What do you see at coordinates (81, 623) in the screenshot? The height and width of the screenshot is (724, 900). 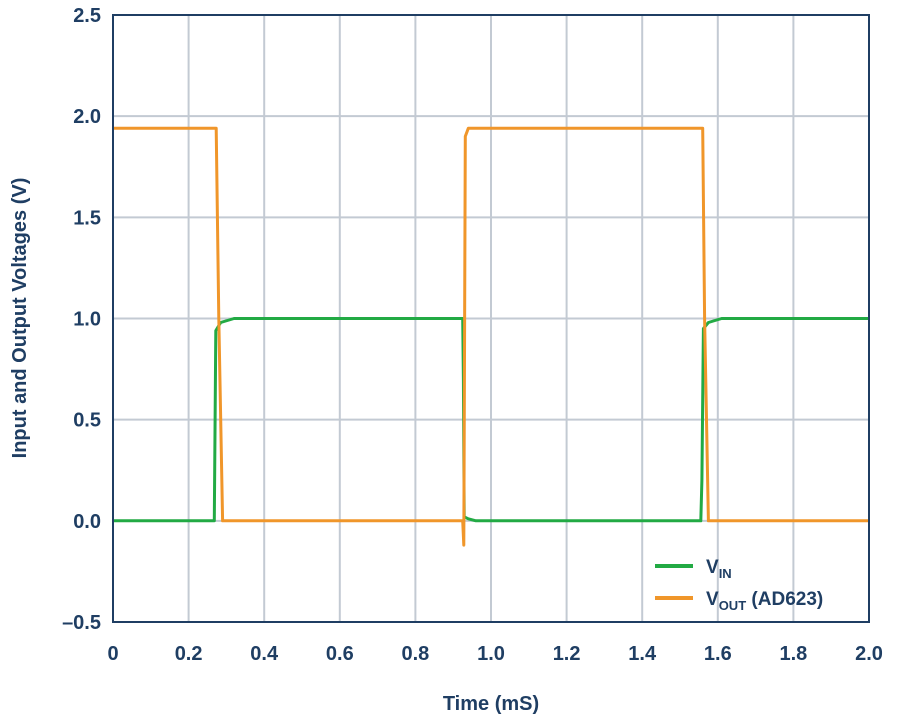 I see `y-tick-label: –0.5` at bounding box center [81, 623].